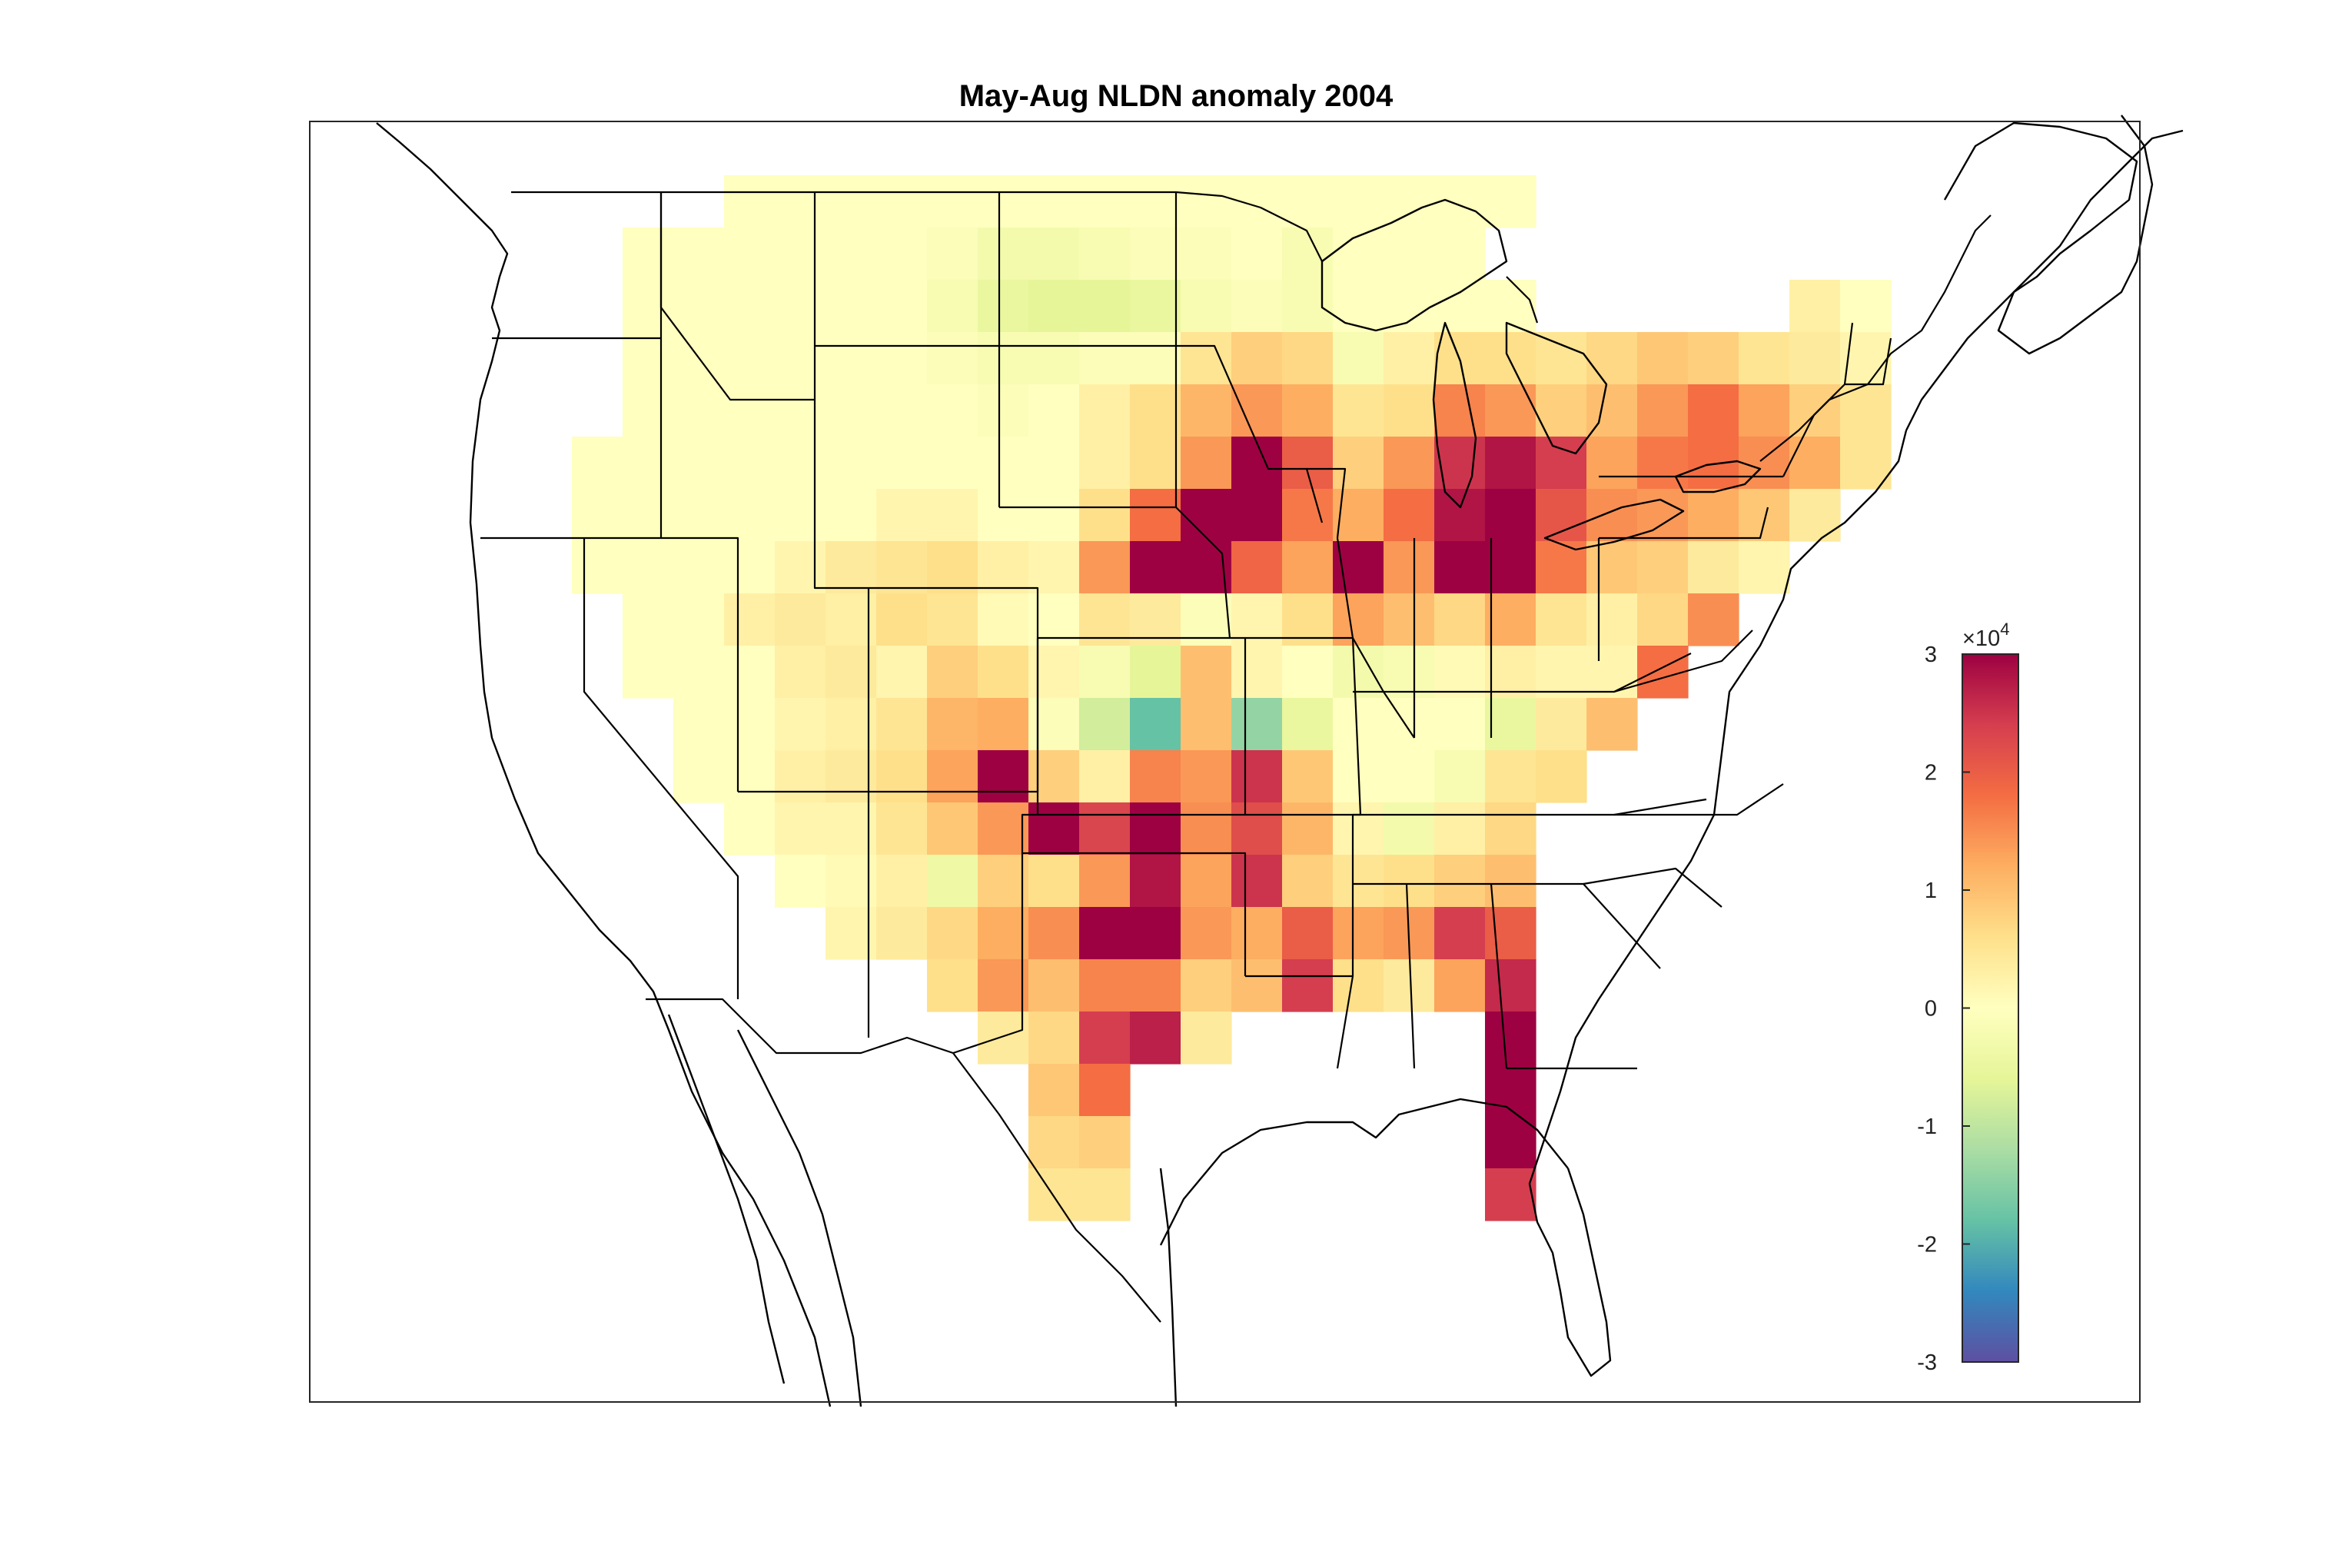 The height and width of the screenshot is (1568, 2352). I want to click on border-ca-nv-diagonal, so click(661, 768).